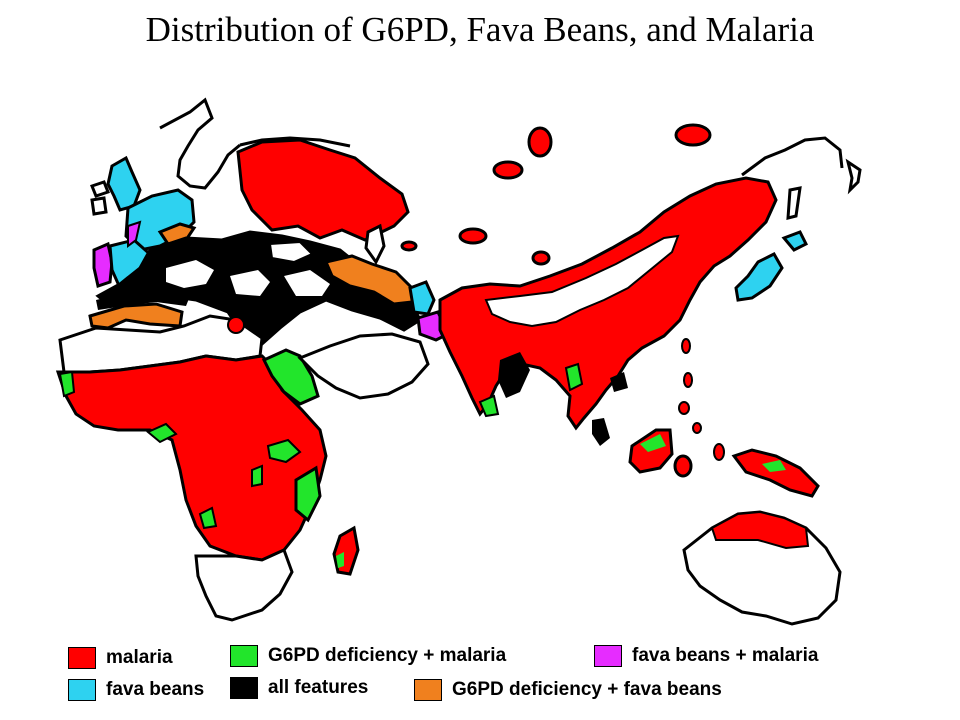 Image resolution: width=960 pixels, height=720 pixels. What do you see at coordinates (340, 560) in the screenshot?
I see `madagascar-g6pd-malaria` at bounding box center [340, 560].